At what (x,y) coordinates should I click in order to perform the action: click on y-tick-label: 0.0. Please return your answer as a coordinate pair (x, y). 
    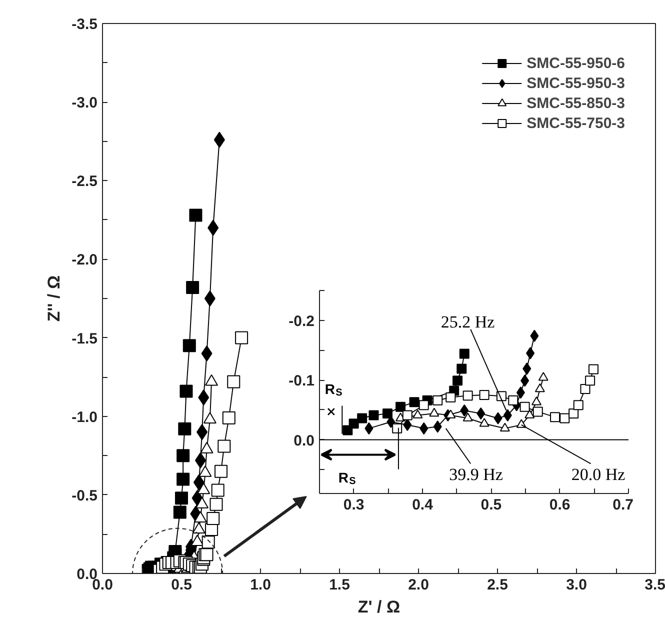
    Looking at the image, I should click on (304, 441).